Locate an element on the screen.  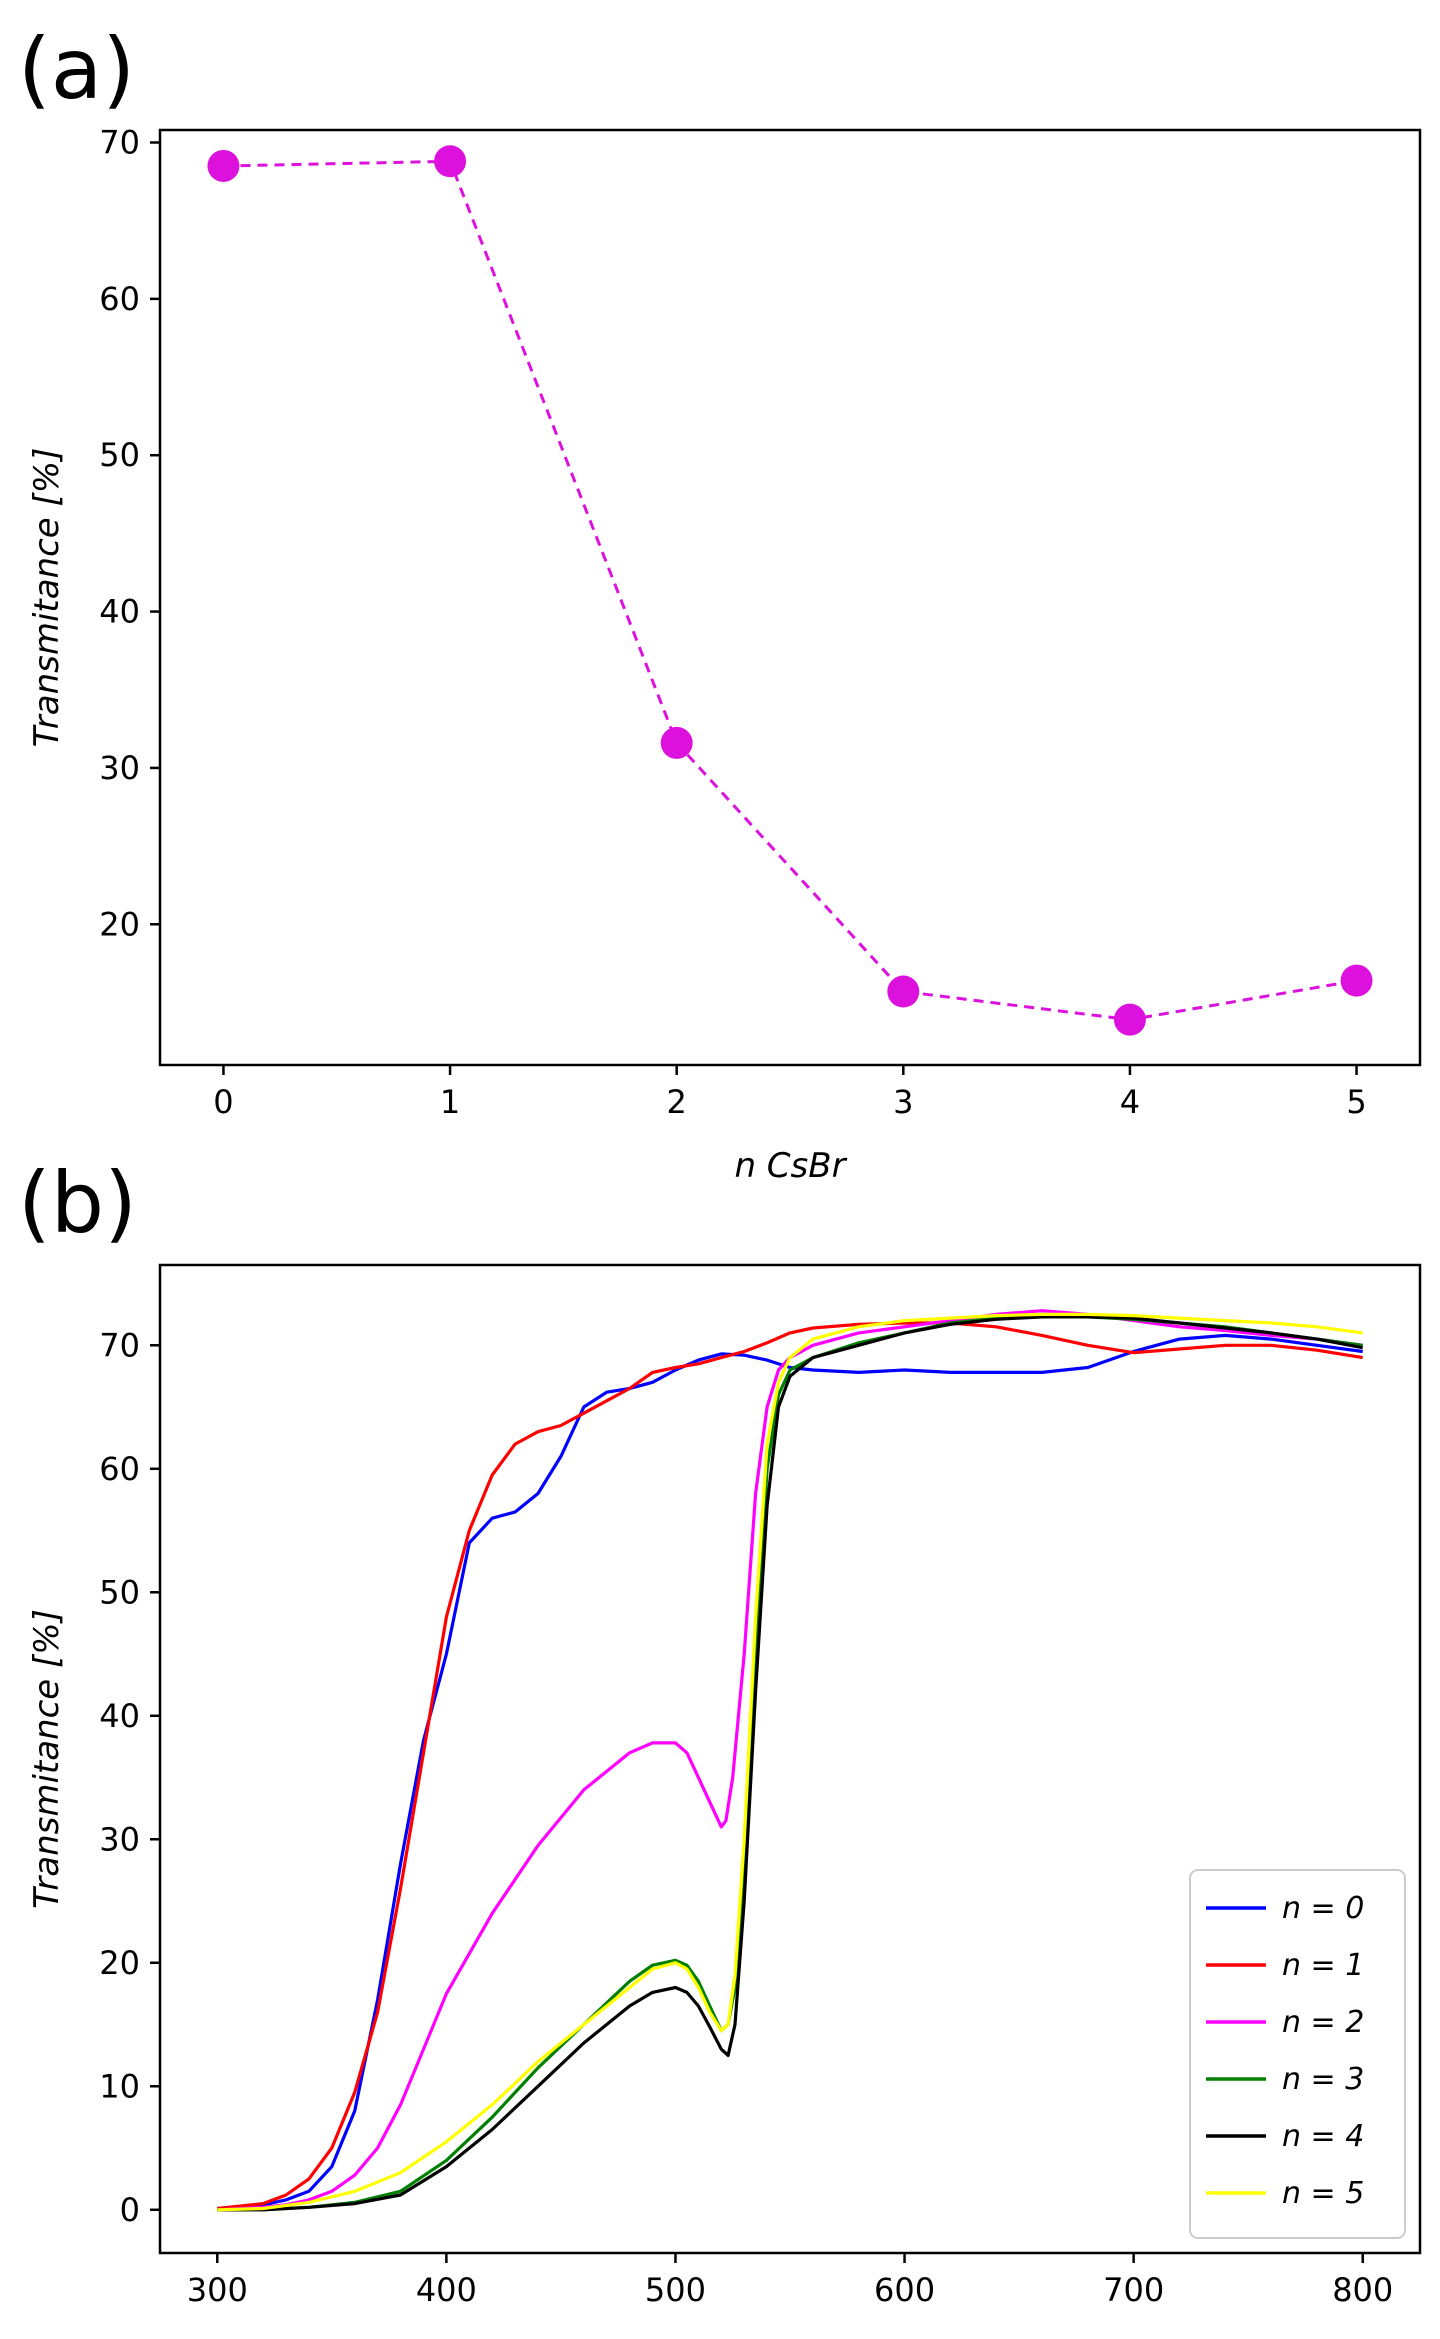
y-tick-label: 10 is located at coordinates (119, 2086).